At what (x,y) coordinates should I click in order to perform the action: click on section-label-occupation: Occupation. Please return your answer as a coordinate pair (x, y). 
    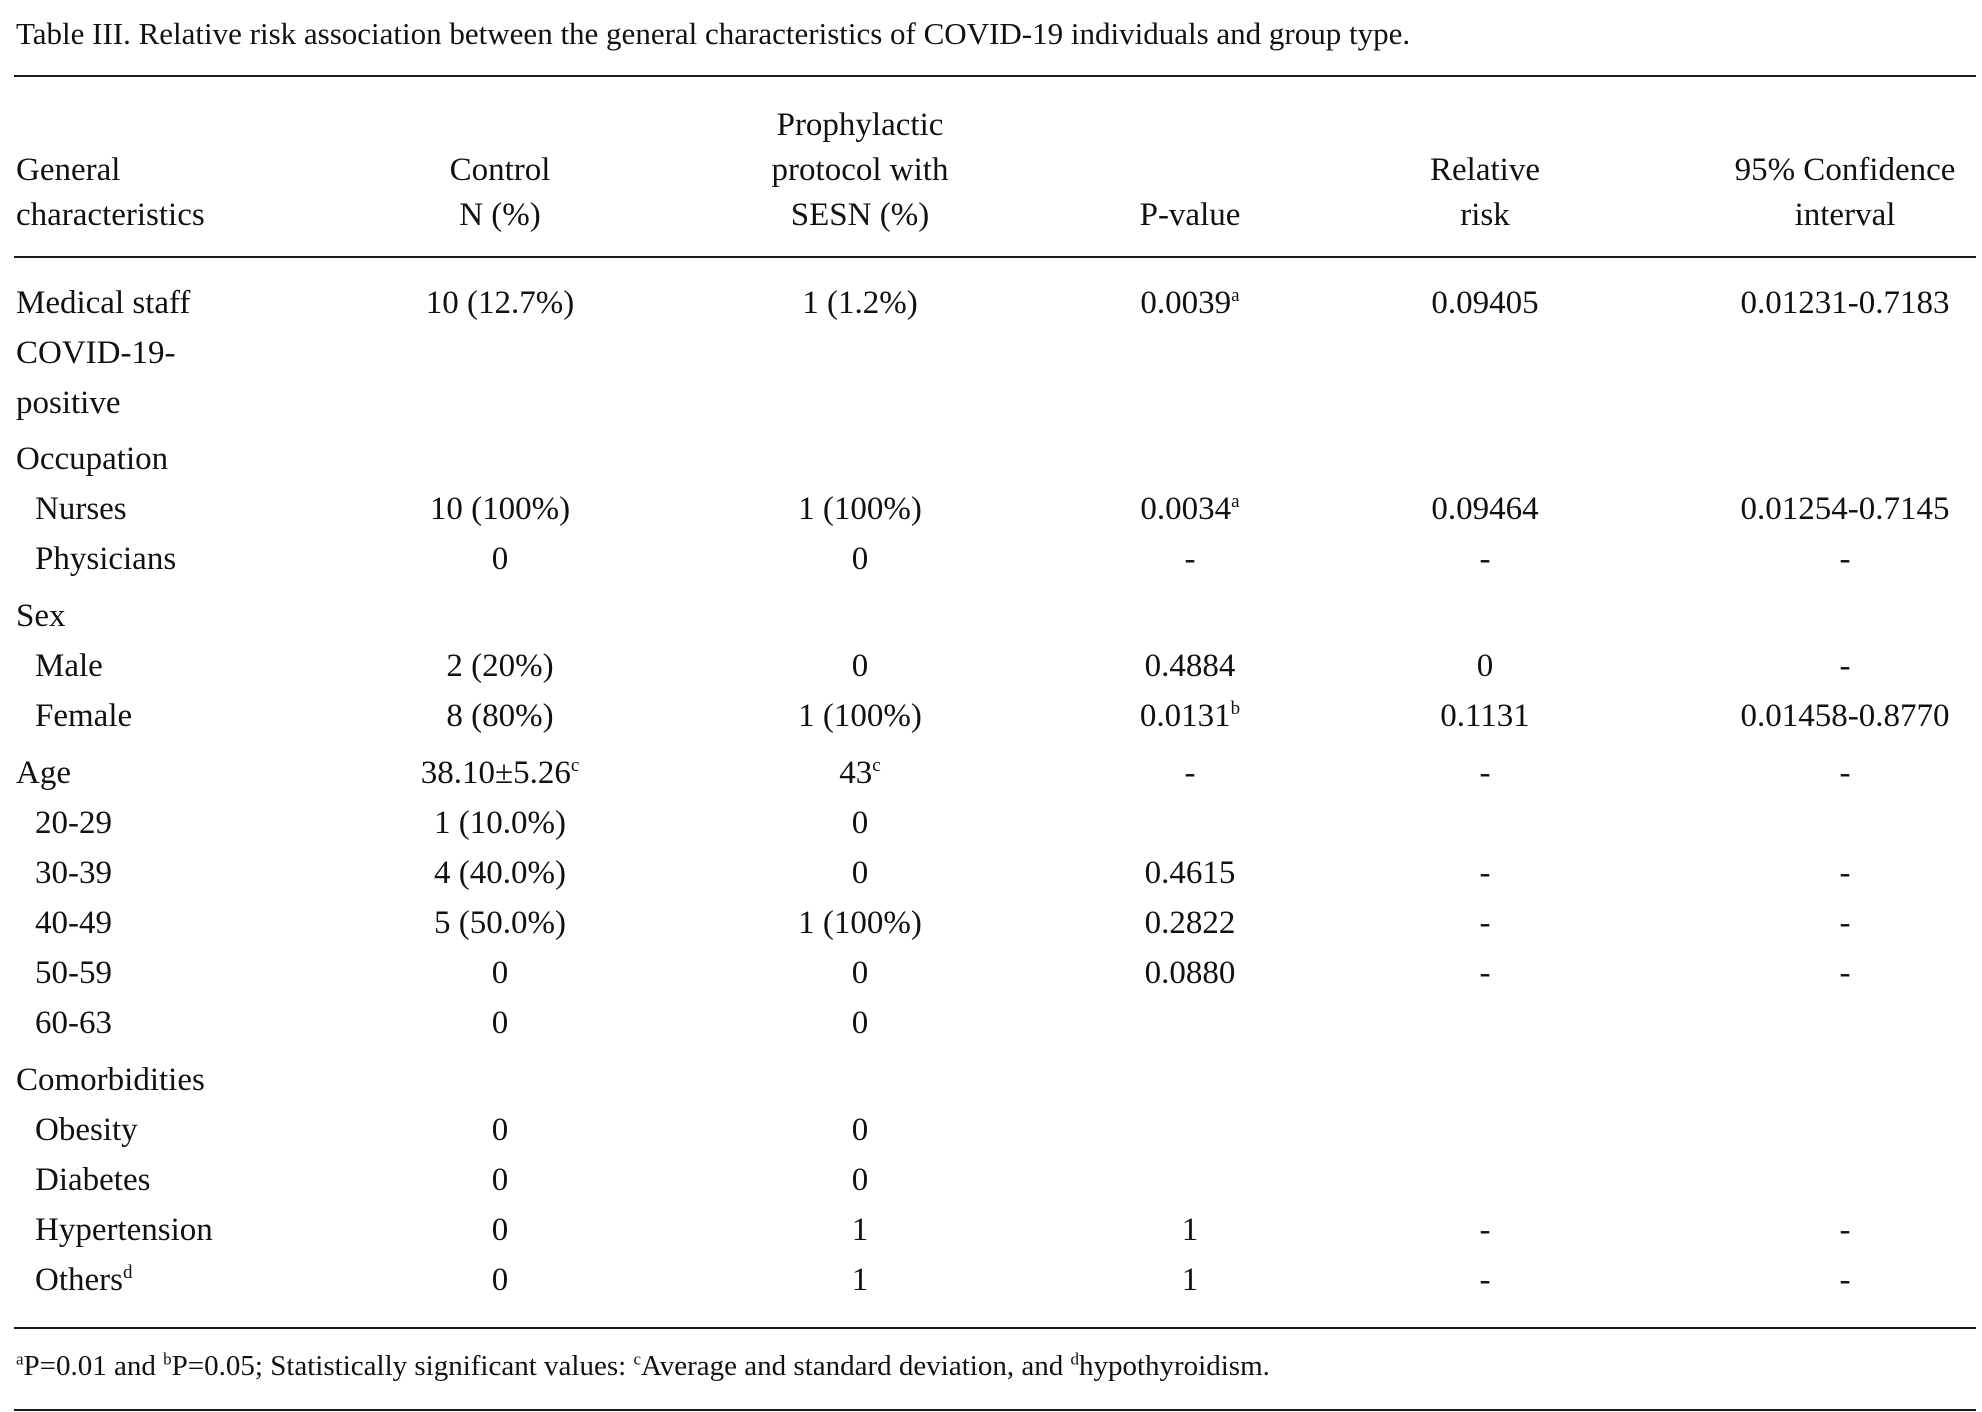
    Looking at the image, I should click on (92, 459).